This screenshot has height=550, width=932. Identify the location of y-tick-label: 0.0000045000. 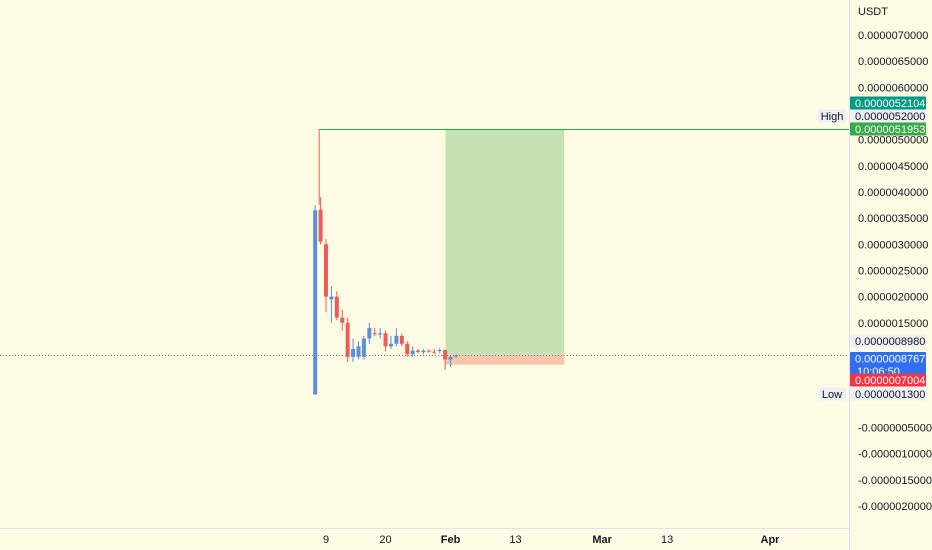
(893, 167).